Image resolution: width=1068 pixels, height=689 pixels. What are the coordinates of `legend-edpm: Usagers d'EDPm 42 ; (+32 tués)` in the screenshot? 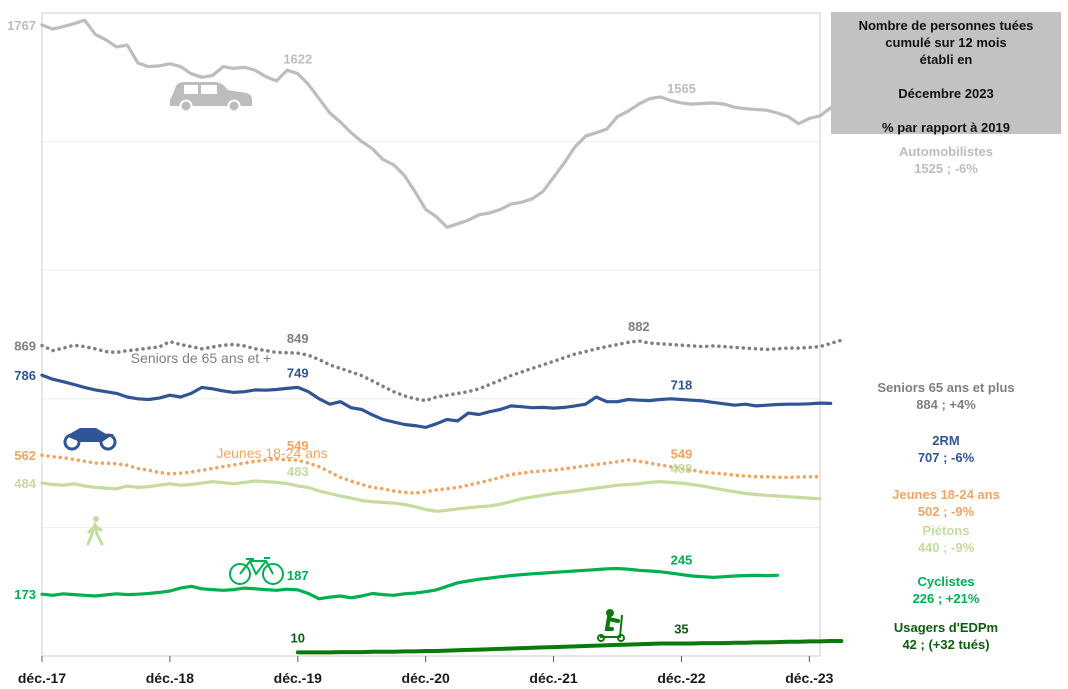 It's located at (946, 636).